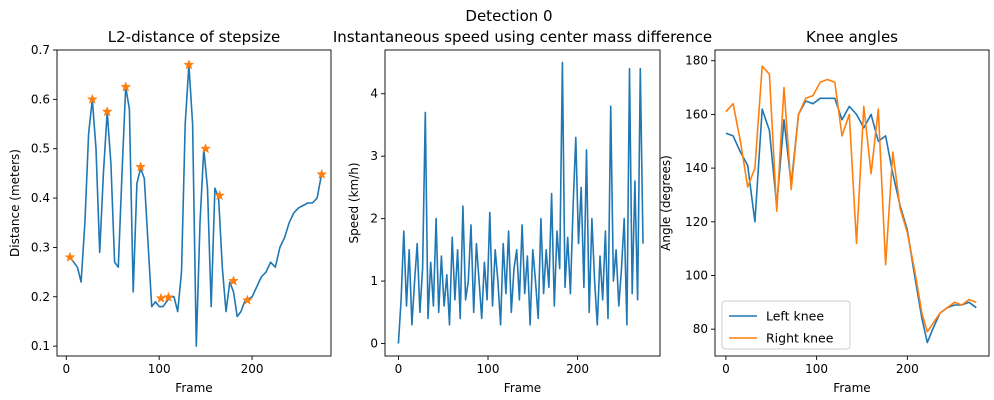  I want to click on y-tick-label: 0.4, so click(40, 198).